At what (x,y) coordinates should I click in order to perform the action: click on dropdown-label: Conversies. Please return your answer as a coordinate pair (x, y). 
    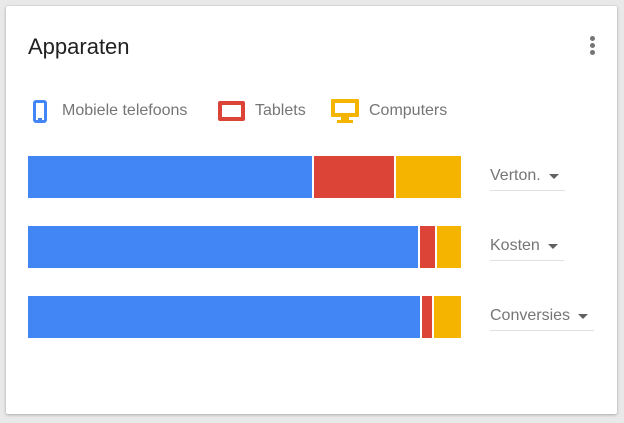
    Looking at the image, I should click on (530, 315).